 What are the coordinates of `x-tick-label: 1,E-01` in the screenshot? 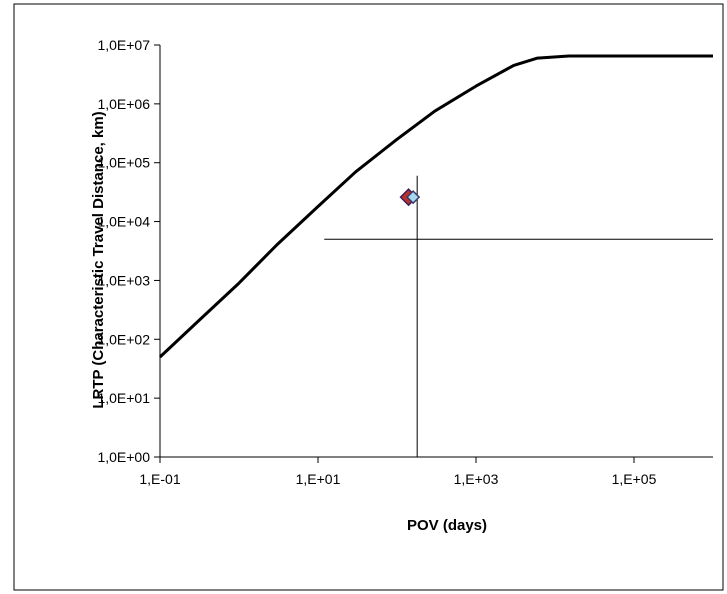 It's located at (159, 479).